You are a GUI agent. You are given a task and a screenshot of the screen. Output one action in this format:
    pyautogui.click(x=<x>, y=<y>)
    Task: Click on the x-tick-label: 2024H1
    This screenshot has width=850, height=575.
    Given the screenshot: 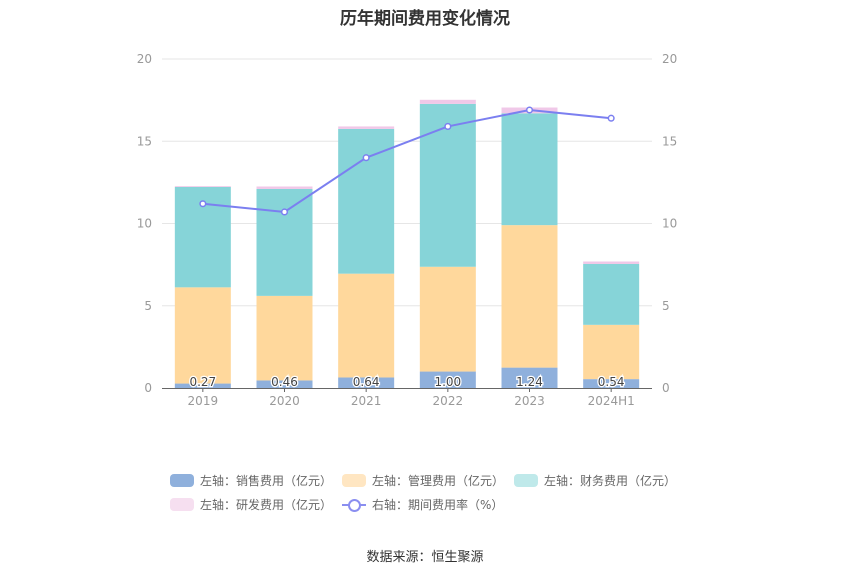 What is the action you would take?
    pyautogui.click(x=611, y=401)
    